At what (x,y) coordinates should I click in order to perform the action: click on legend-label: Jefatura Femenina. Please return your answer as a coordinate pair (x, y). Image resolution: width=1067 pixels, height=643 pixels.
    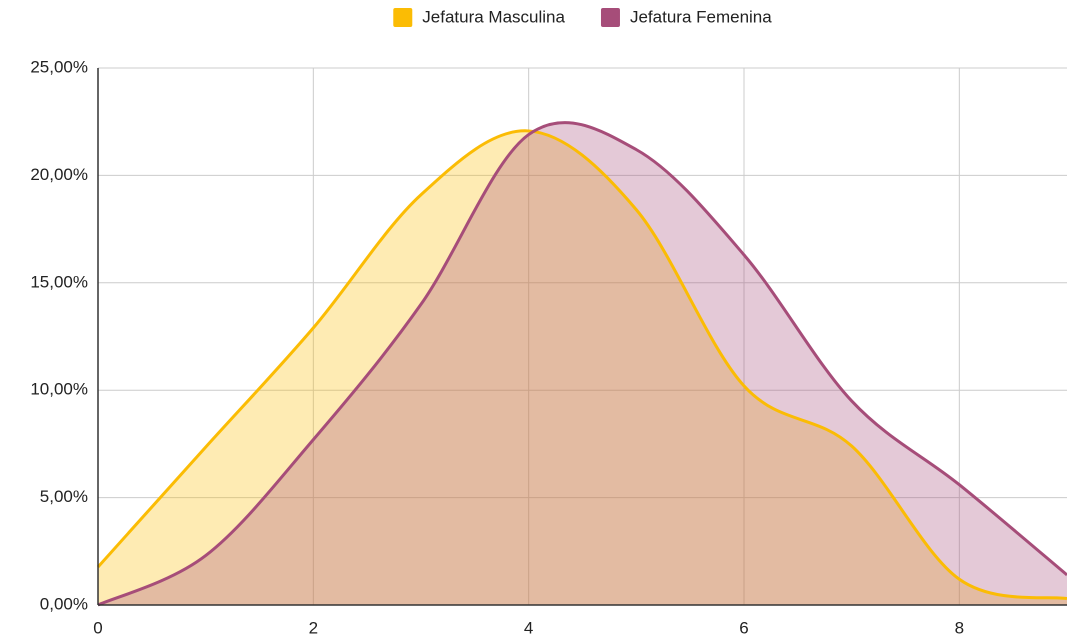
    Looking at the image, I should click on (701, 16).